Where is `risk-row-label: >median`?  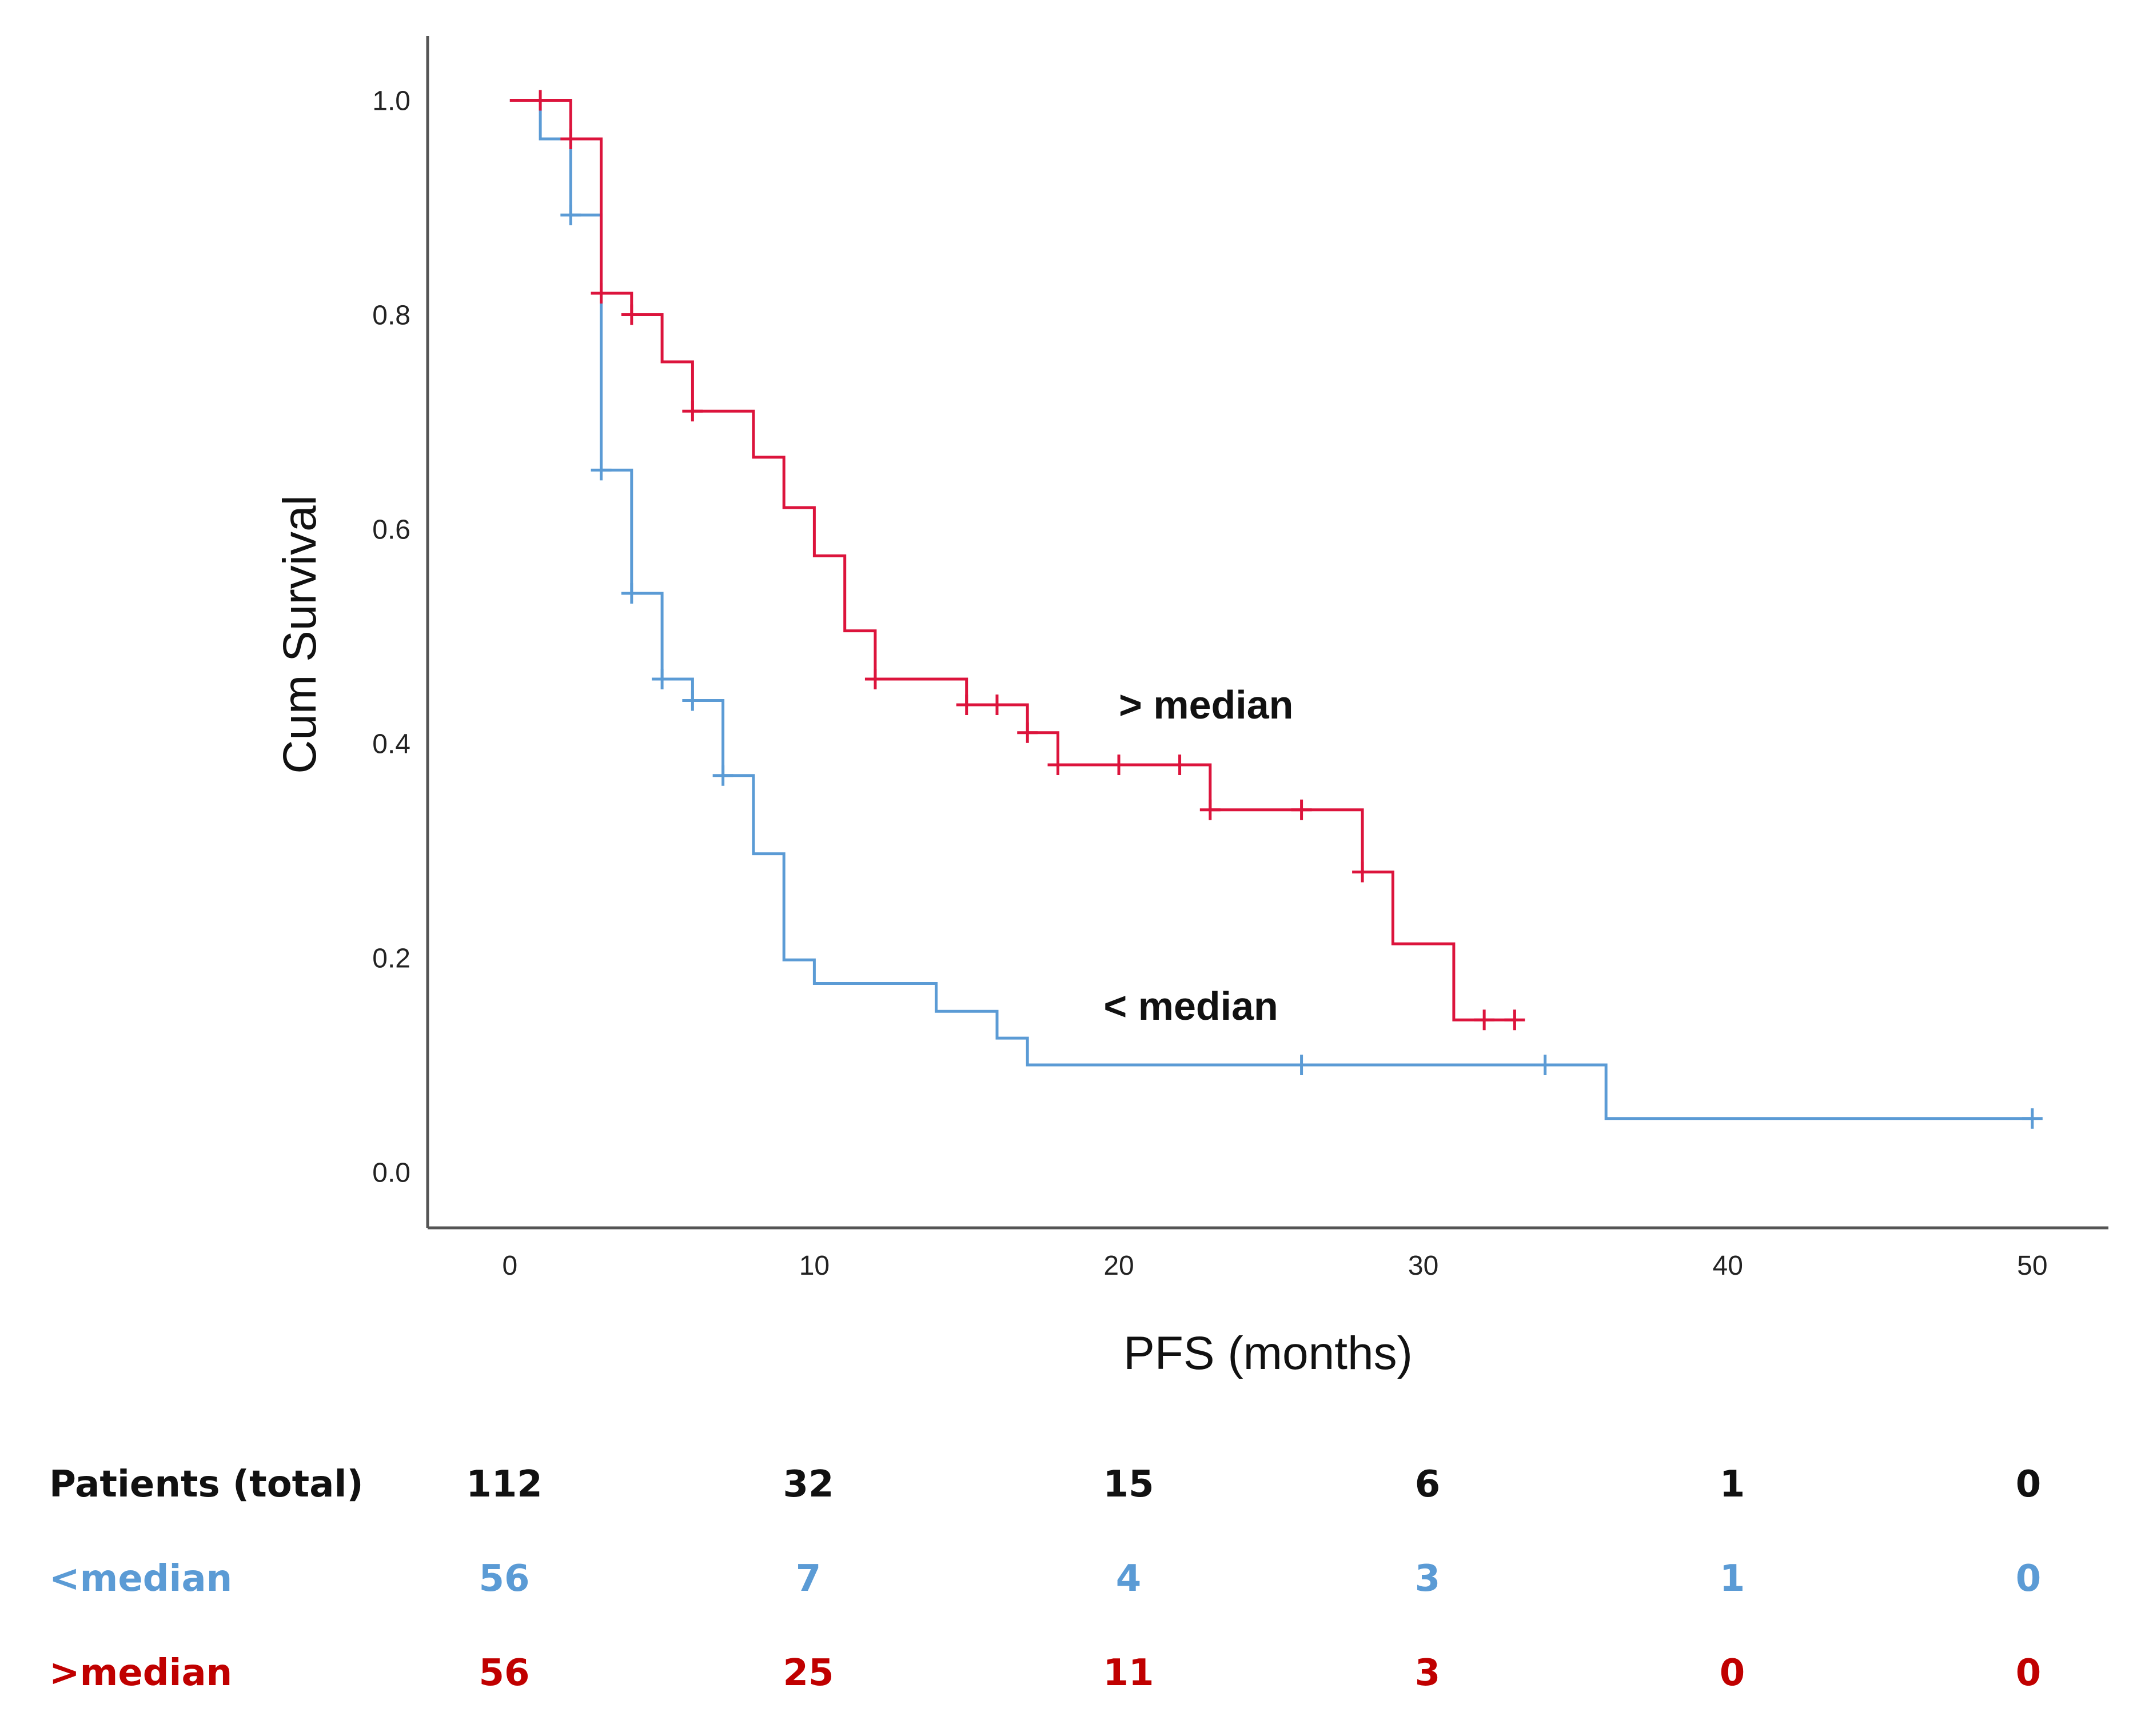
risk-row-label: >median is located at coordinates (140, 1673).